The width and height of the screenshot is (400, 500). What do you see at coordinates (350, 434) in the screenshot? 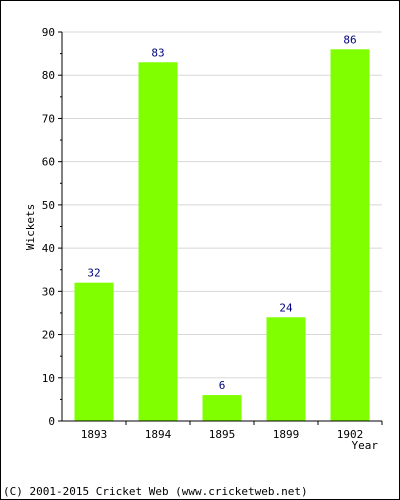
I see `x-tick-label: 1902` at bounding box center [350, 434].